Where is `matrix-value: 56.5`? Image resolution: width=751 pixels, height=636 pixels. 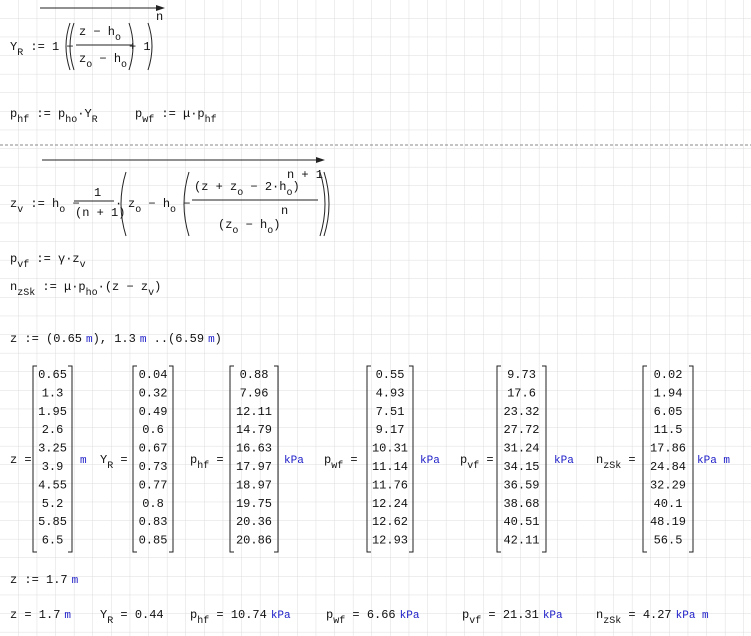
matrix-value: 56.5 is located at coordinates (668, 541).